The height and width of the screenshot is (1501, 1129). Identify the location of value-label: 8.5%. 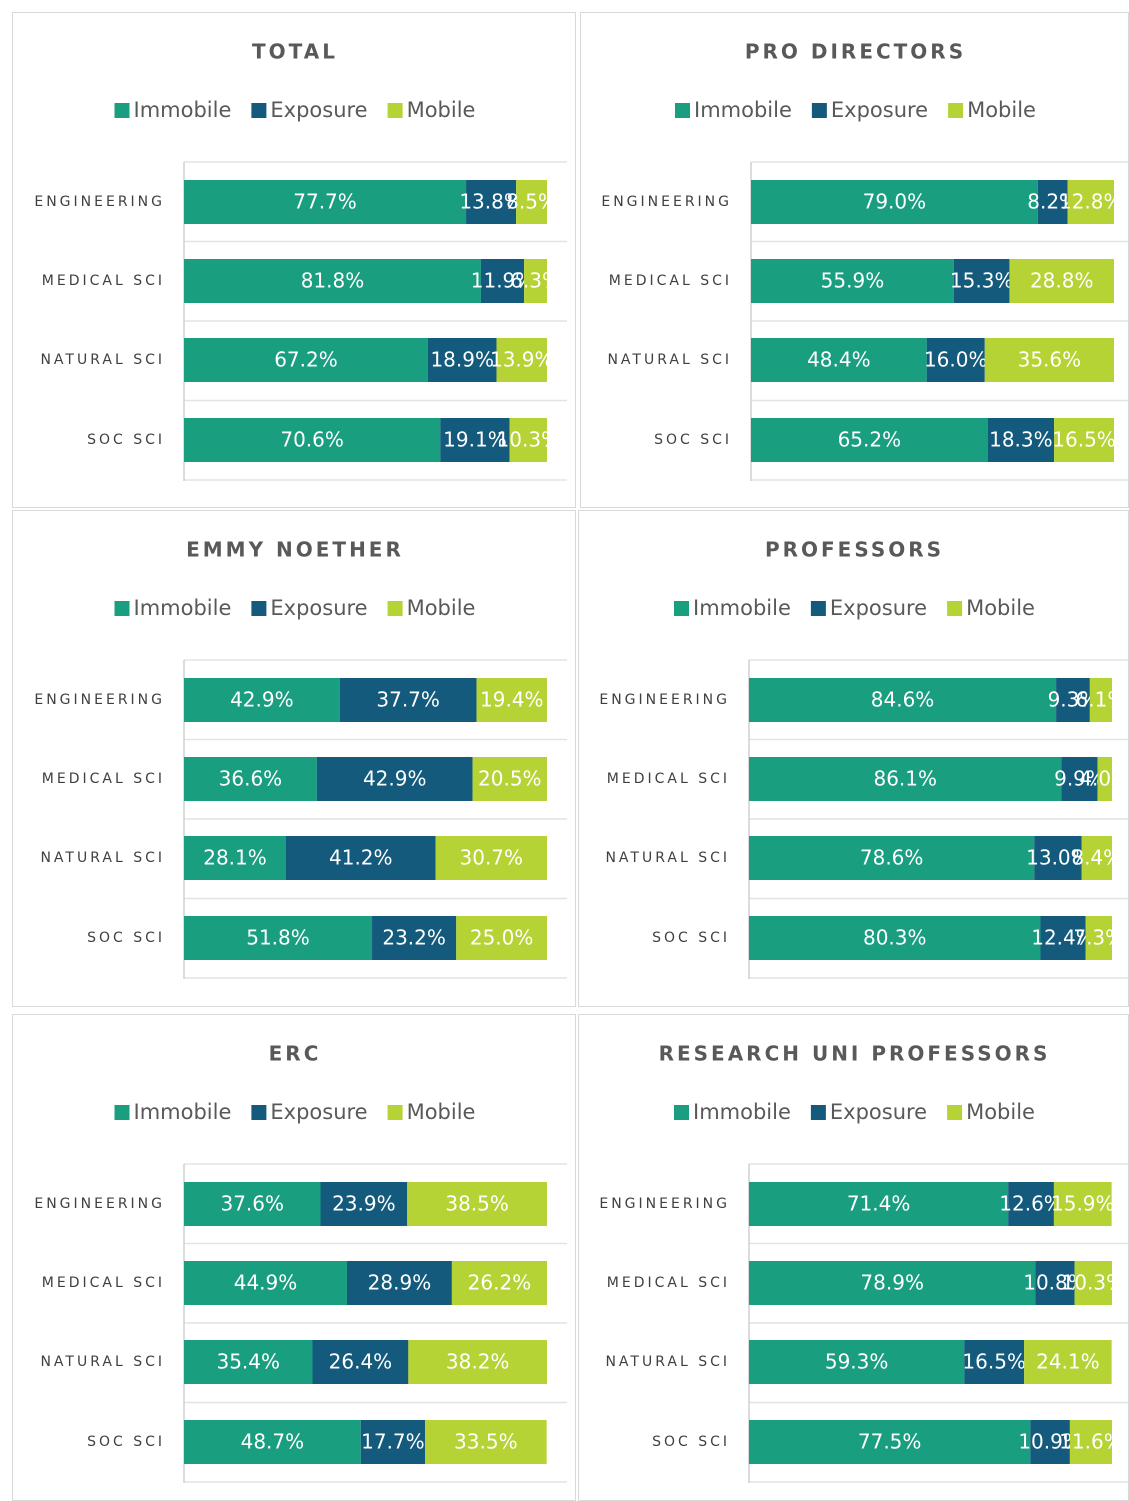
(531, 202).